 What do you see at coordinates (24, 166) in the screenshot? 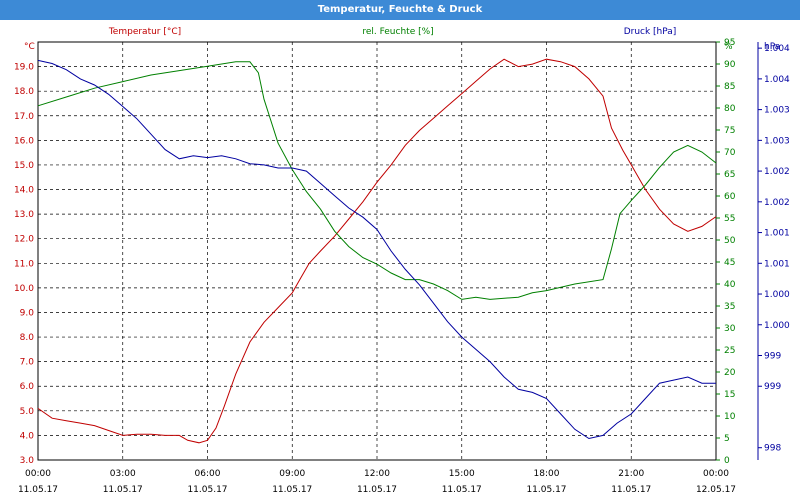
I see `temperature-tick-label: 15.0` at bounding box center [24, 166].